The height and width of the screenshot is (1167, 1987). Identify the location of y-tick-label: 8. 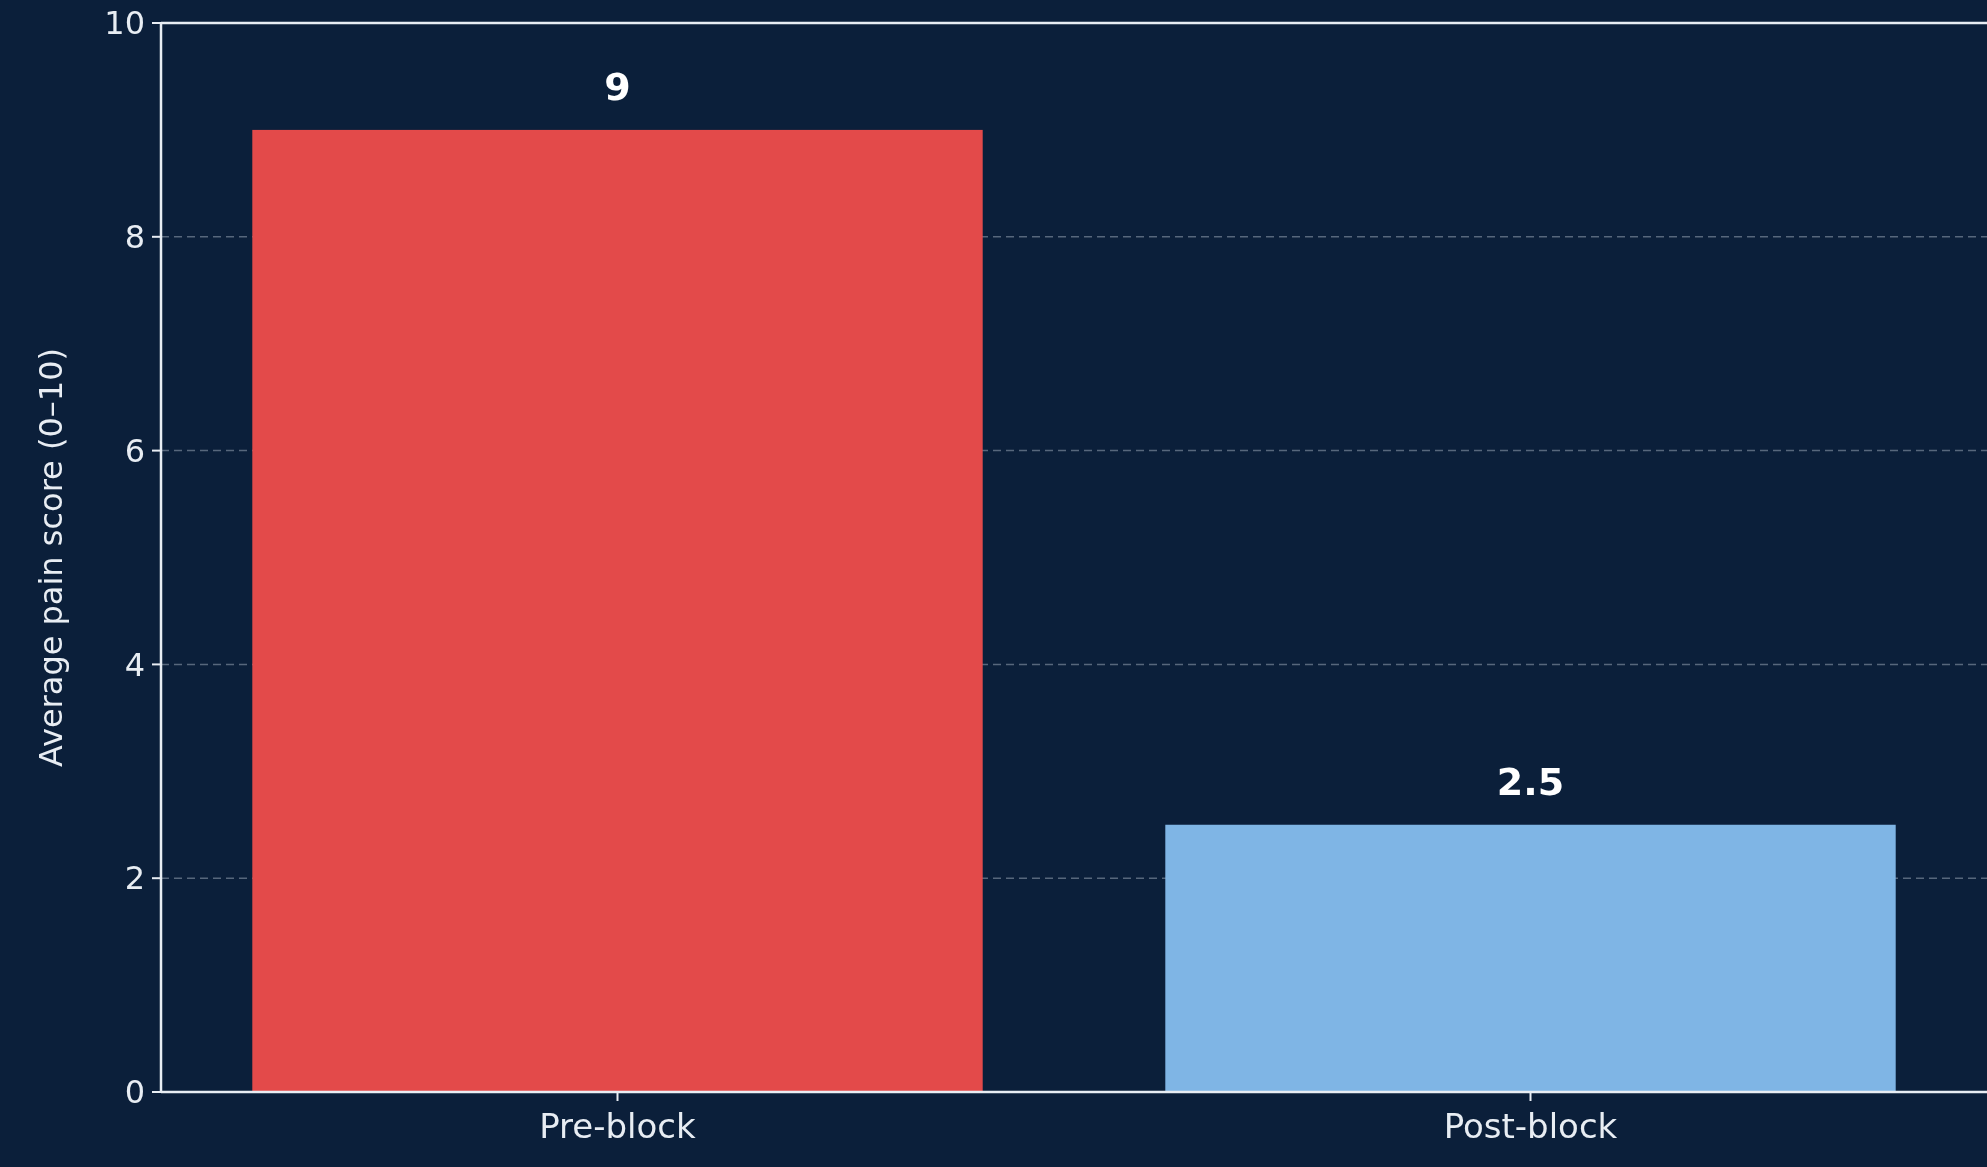
(134, 237).